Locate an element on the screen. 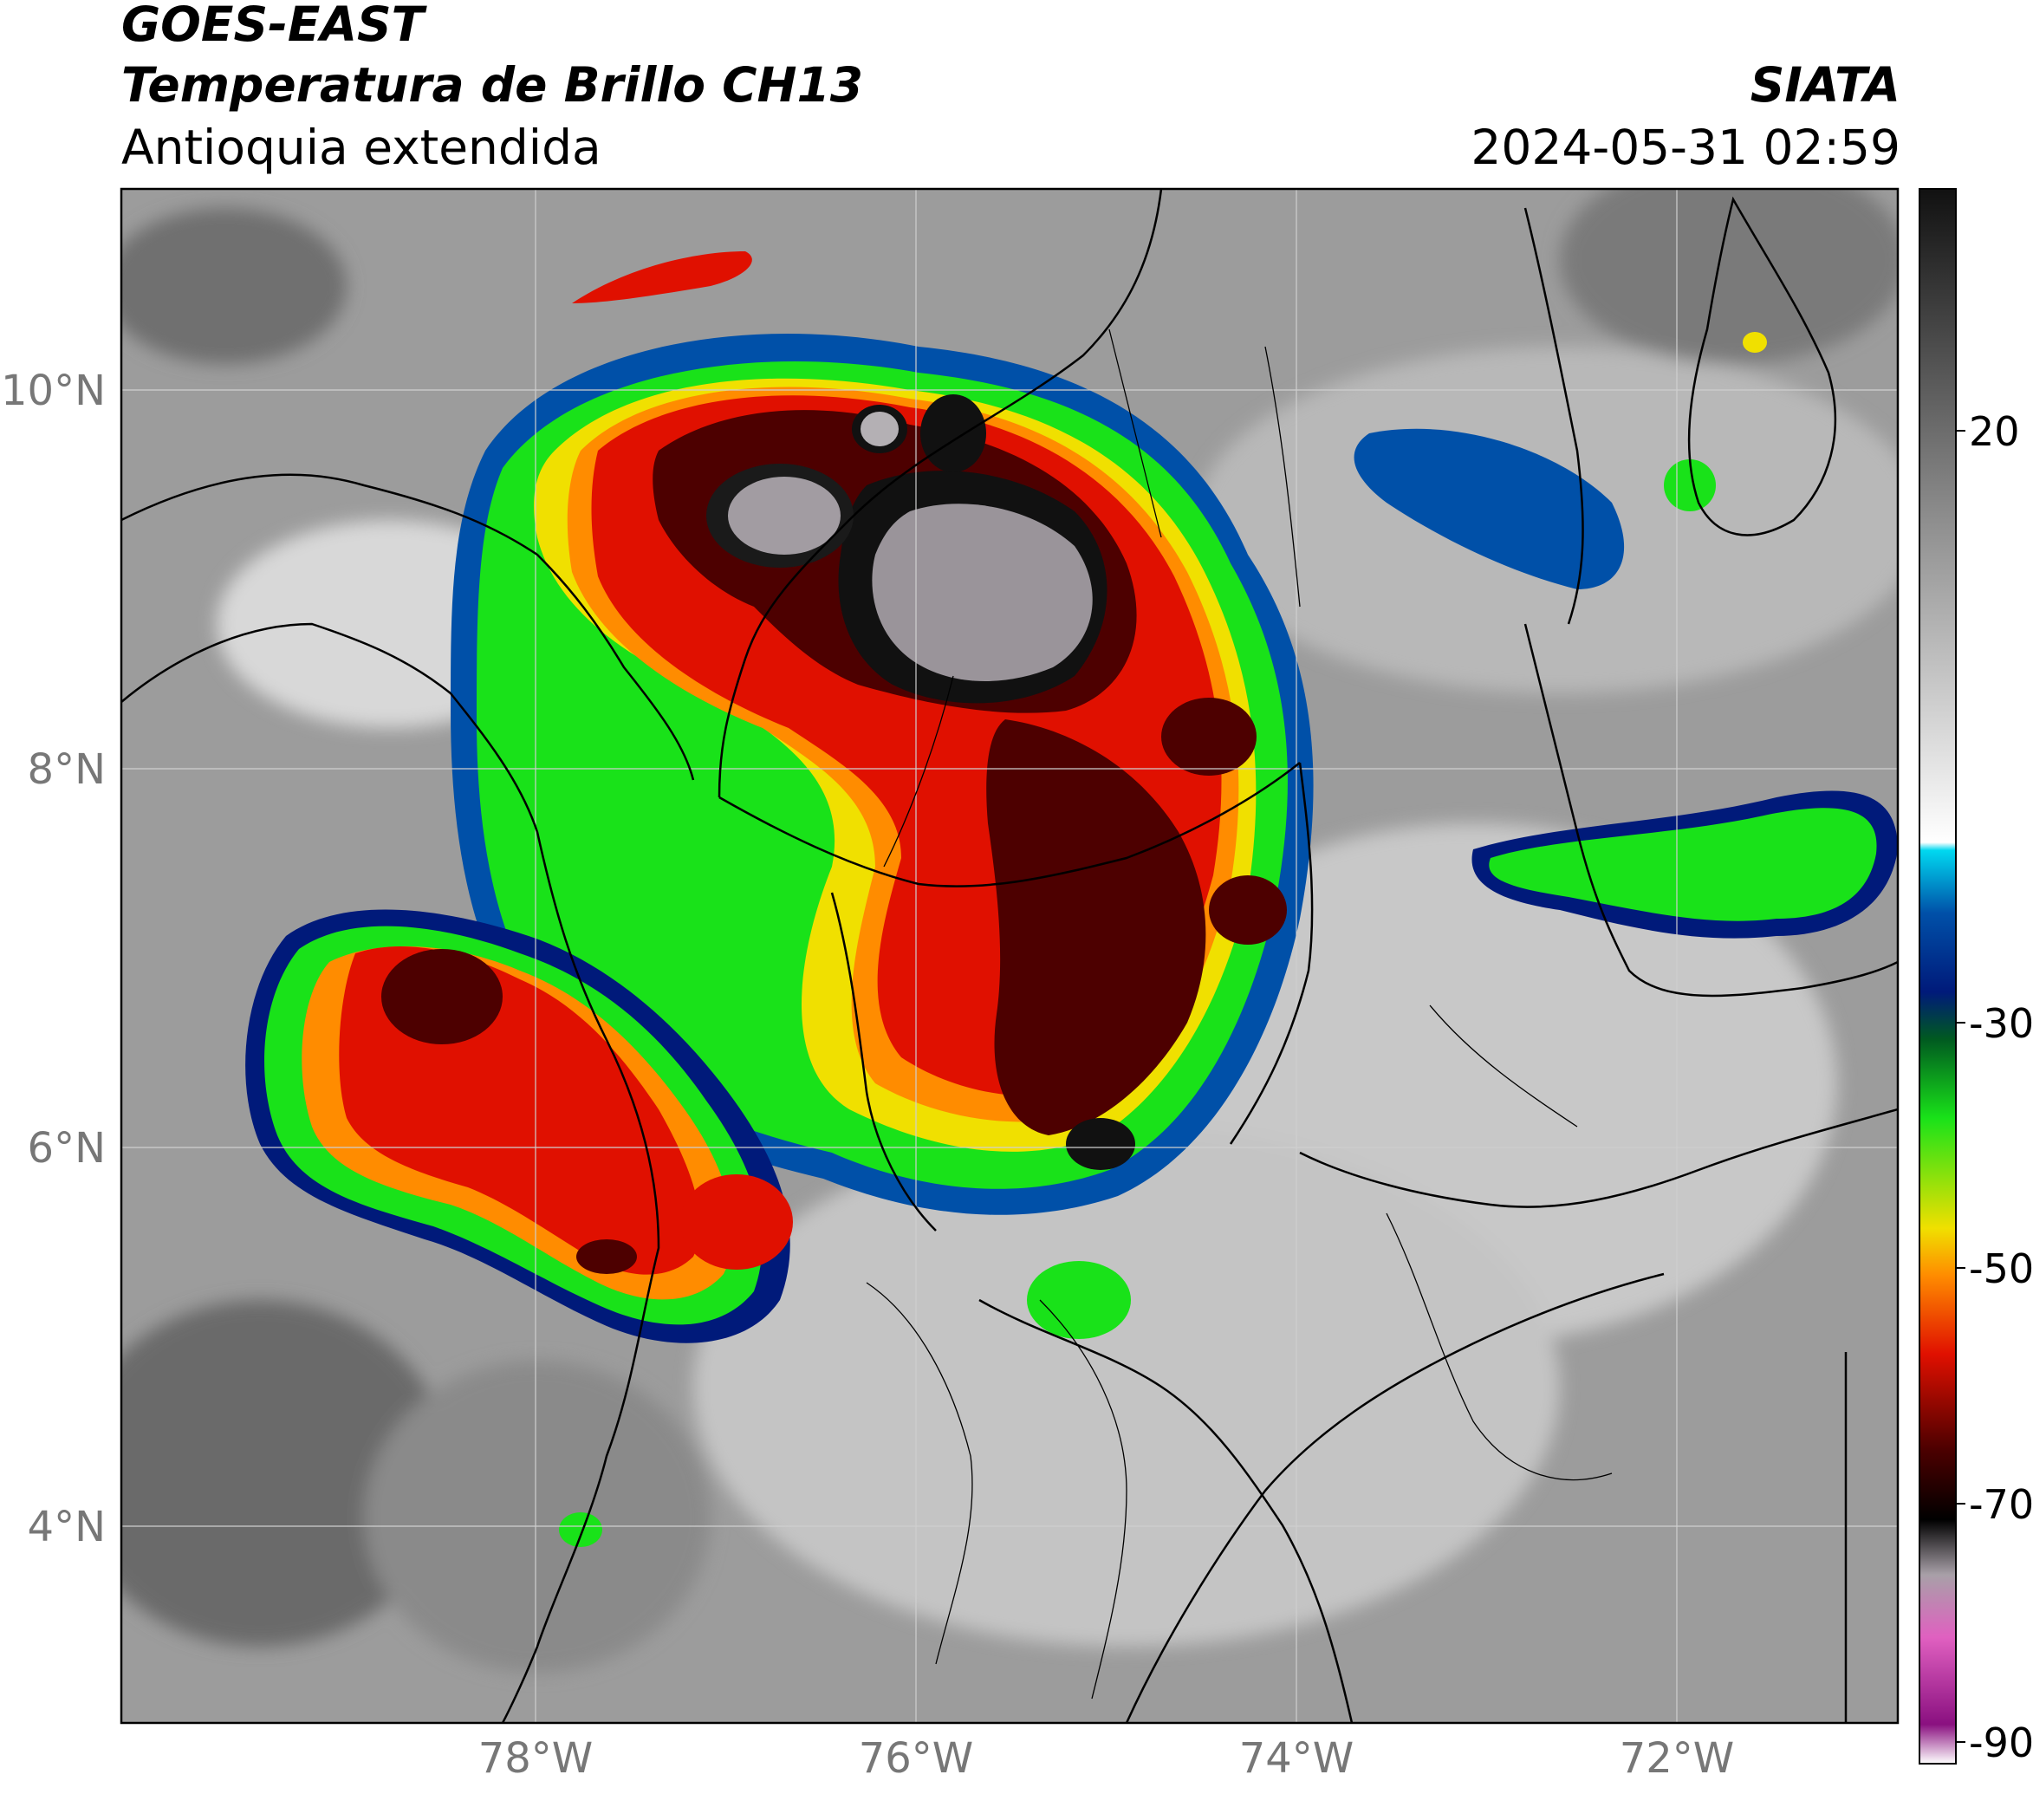 The height and width of the screenshot is (1820, 2033). datetime-label: 2024-05-31 02:59 is located at coordinates (1685, 147).